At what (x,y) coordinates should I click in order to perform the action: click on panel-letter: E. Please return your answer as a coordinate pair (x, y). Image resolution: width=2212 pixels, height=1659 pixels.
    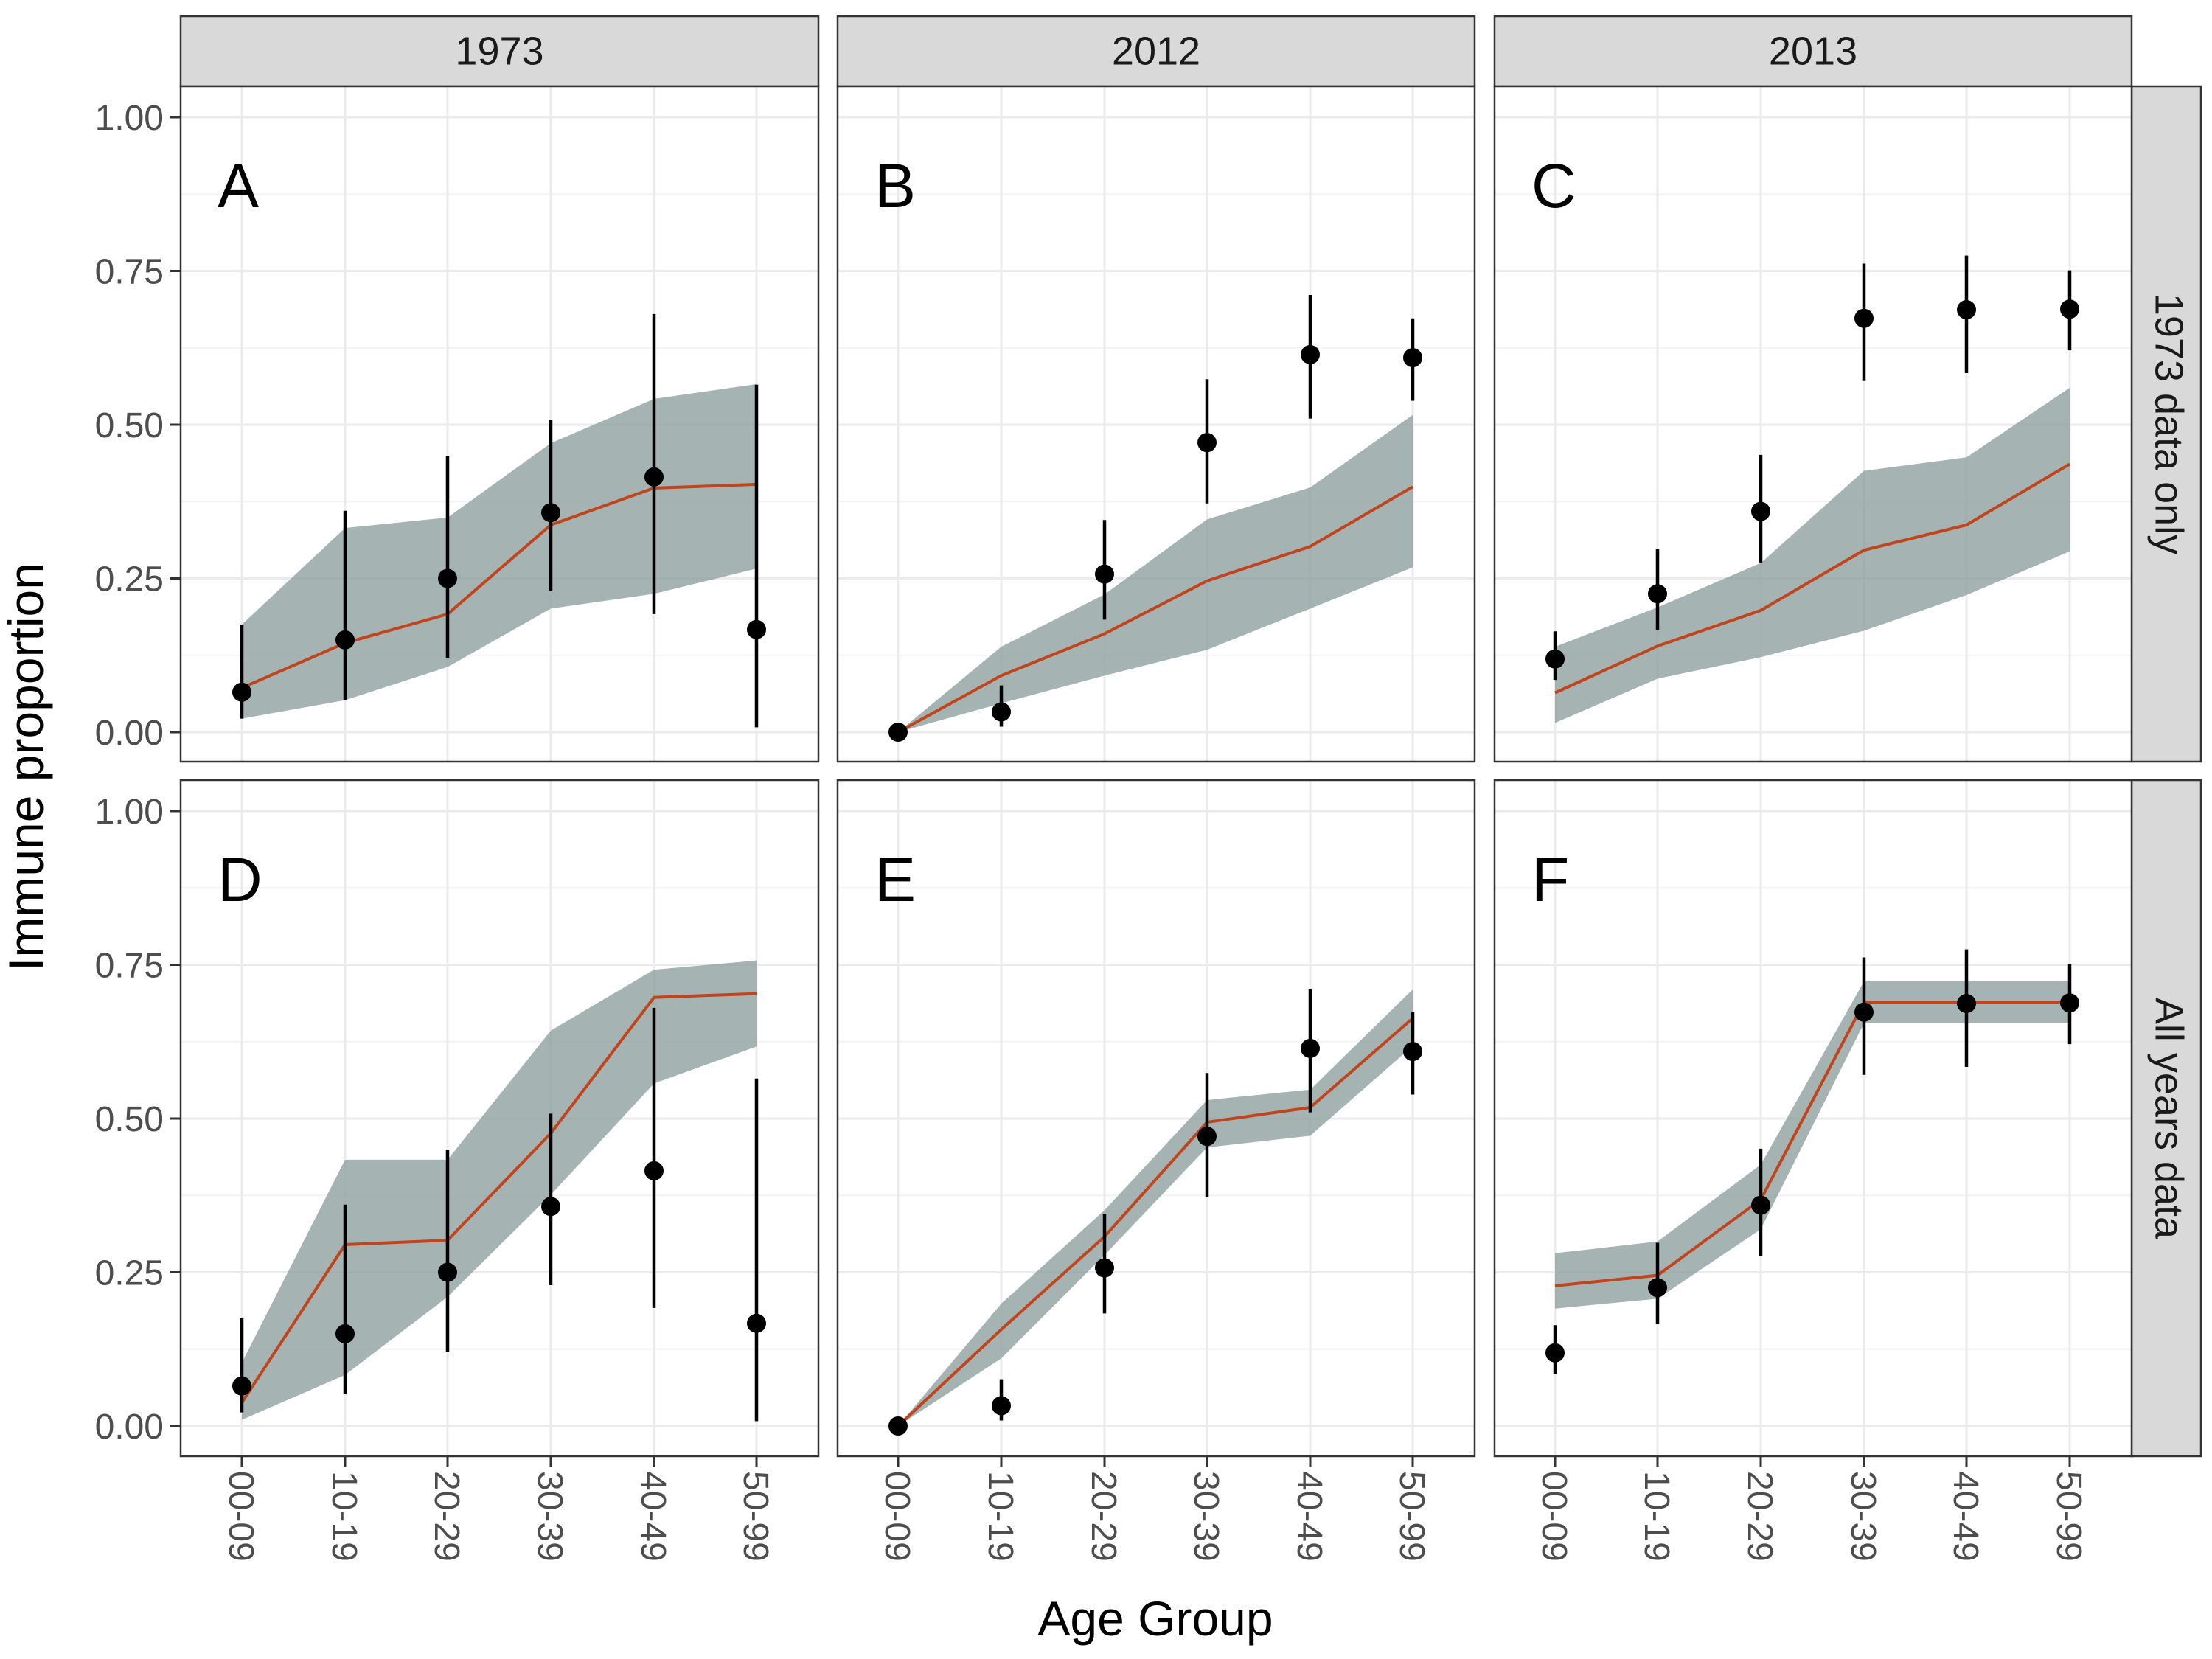
    Looking at the image, I should click on (895, 879).